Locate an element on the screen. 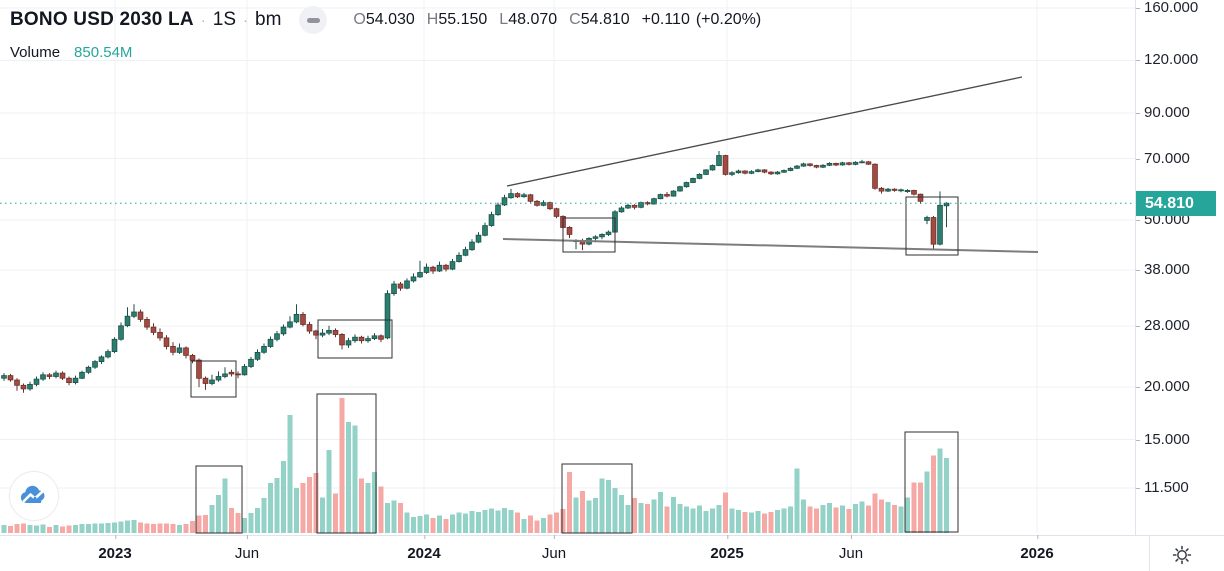 This screenshot has width=1224, height=571. last-price-badge: 54.810 is located at coordinates (1176, 203).